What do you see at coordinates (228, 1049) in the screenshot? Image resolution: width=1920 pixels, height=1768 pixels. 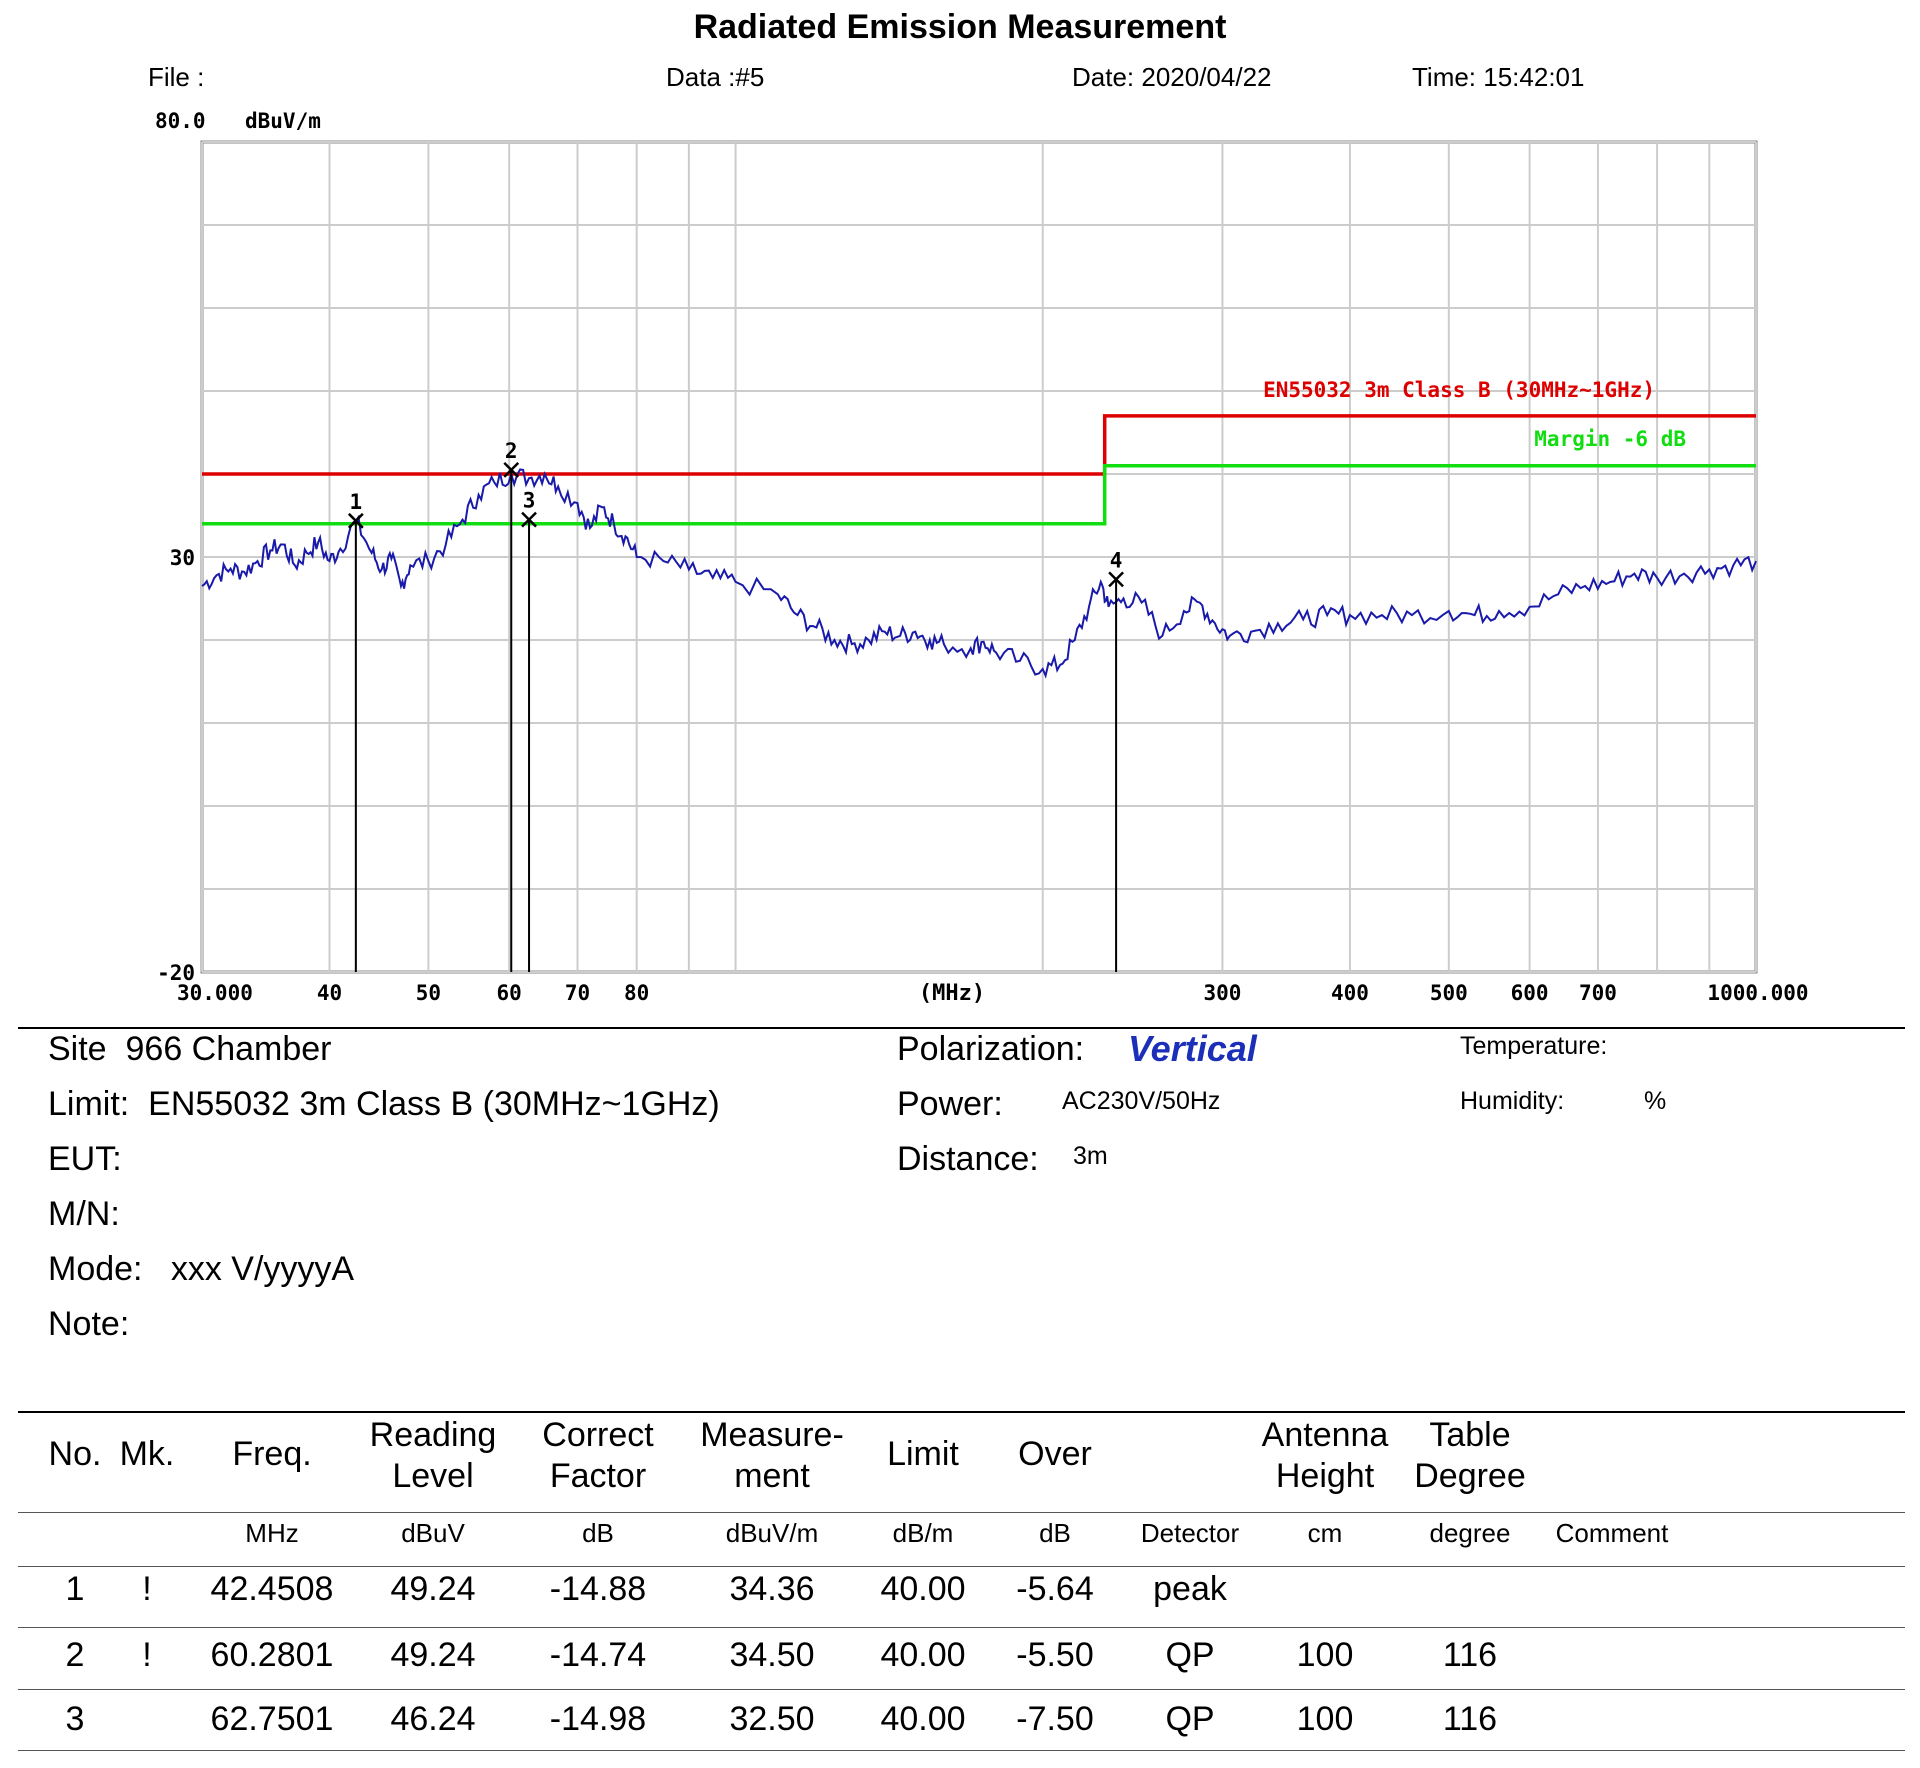 I see `site-value: 966 Chamber` at bounding box center [228, 1049].